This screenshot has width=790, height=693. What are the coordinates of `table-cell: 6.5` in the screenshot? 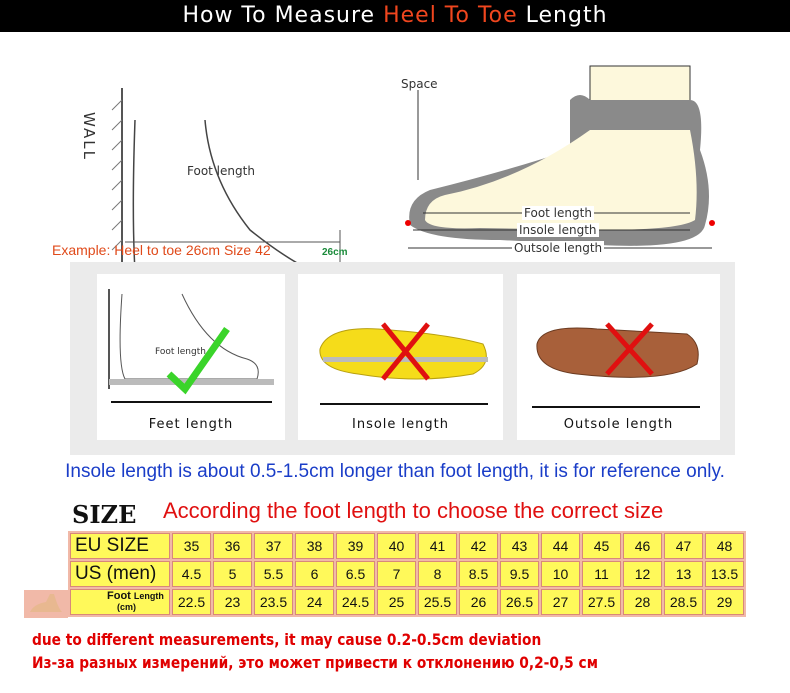 It's located at (355, 574).